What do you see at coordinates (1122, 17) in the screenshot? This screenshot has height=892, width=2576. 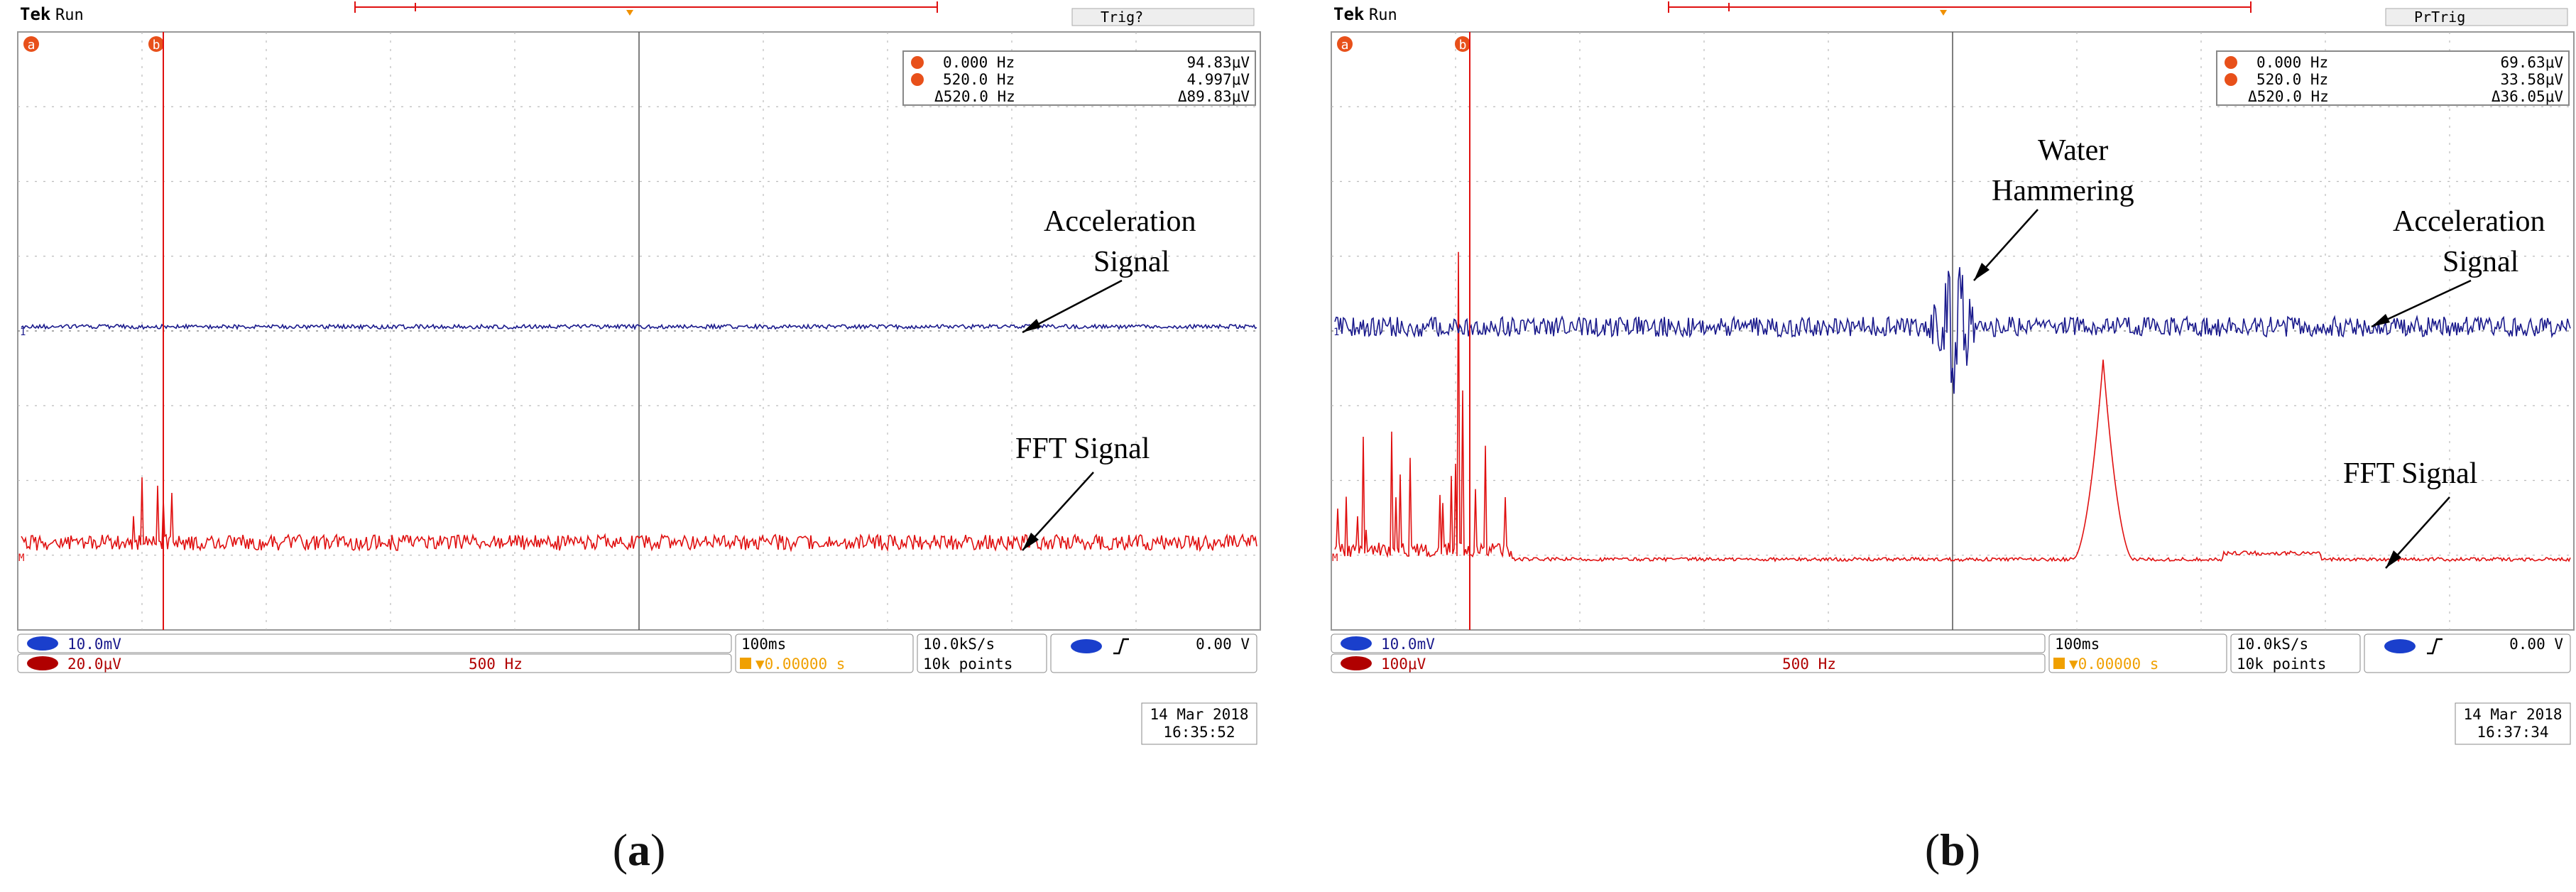 I see `trigger-status: Trig?` at bounding box center [1122, 17].